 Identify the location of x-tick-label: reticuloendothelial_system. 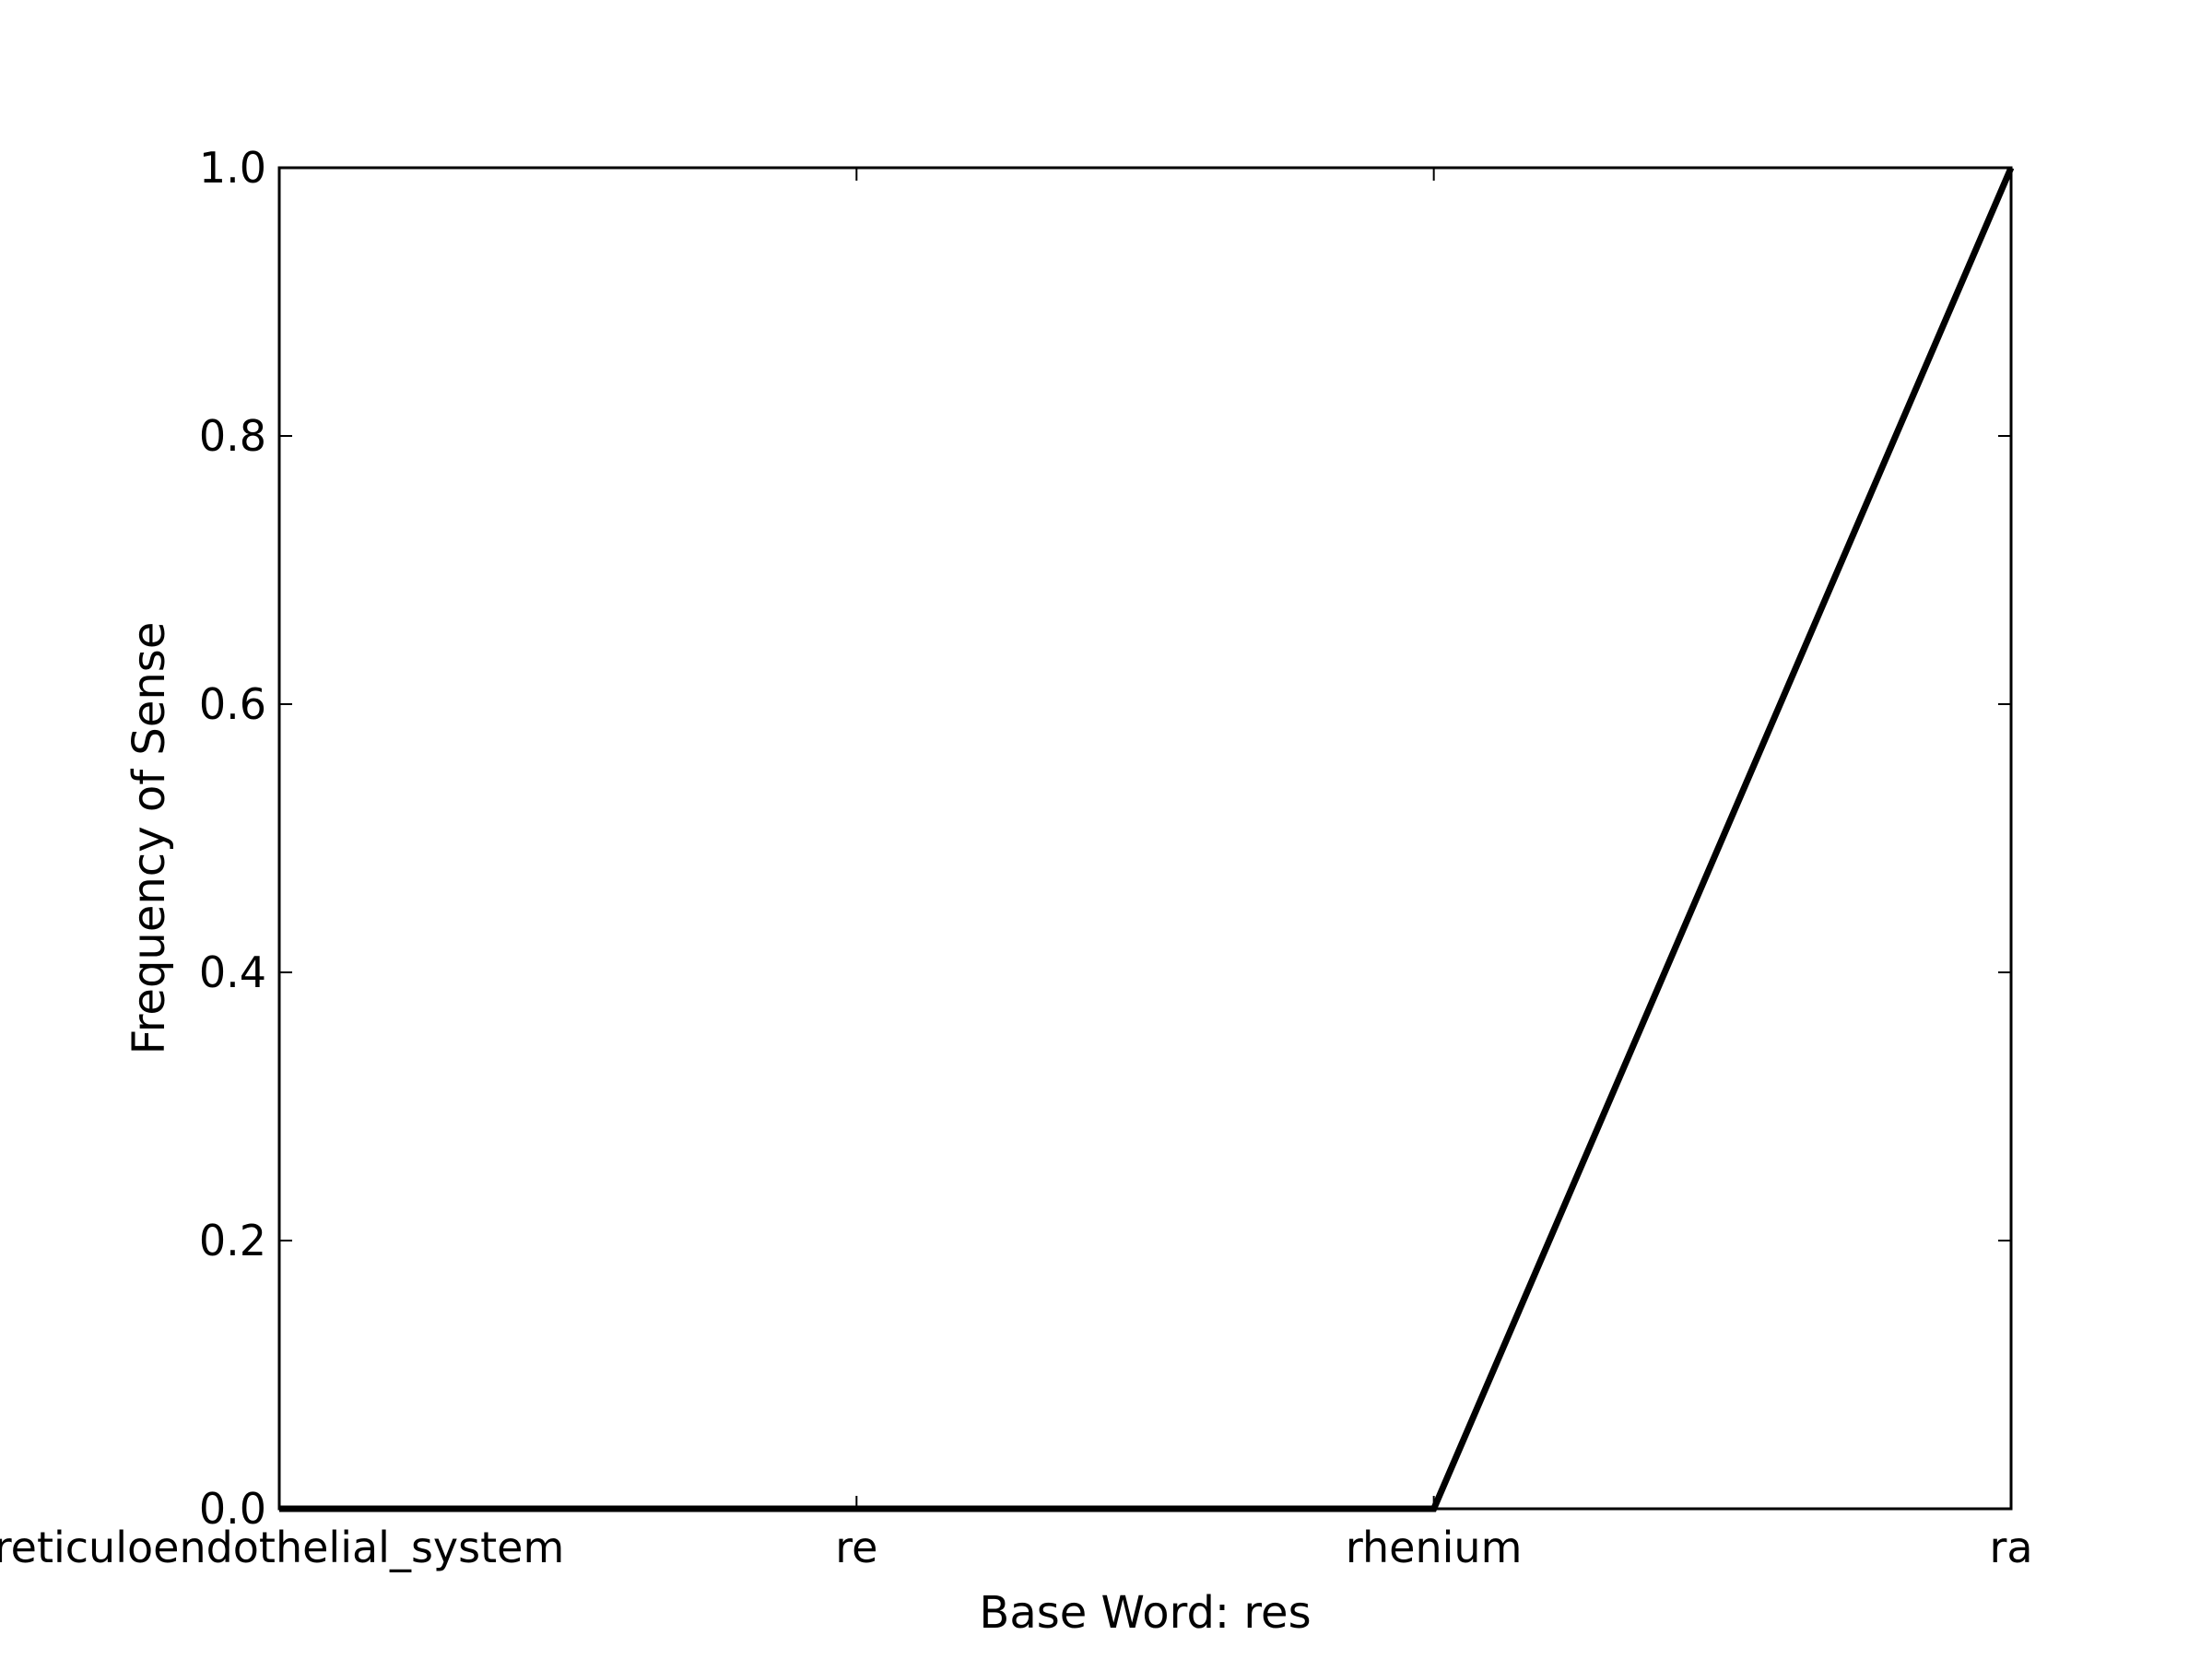
(282, 1547).